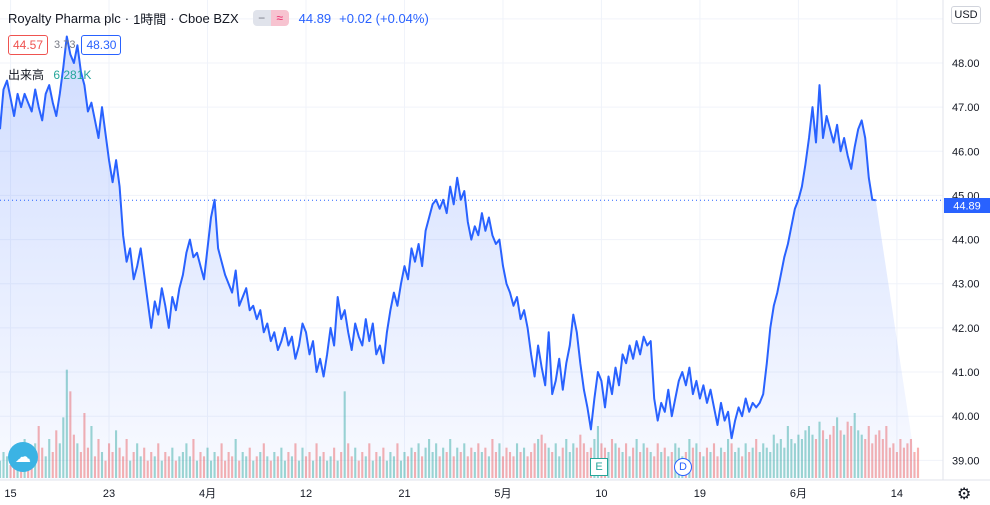 This screenshot has height=505, width=990. What do you see at coordinates (306, 494) in the screenshot?
I see `x-tick-label: 12` at bounding box center [306, 494].